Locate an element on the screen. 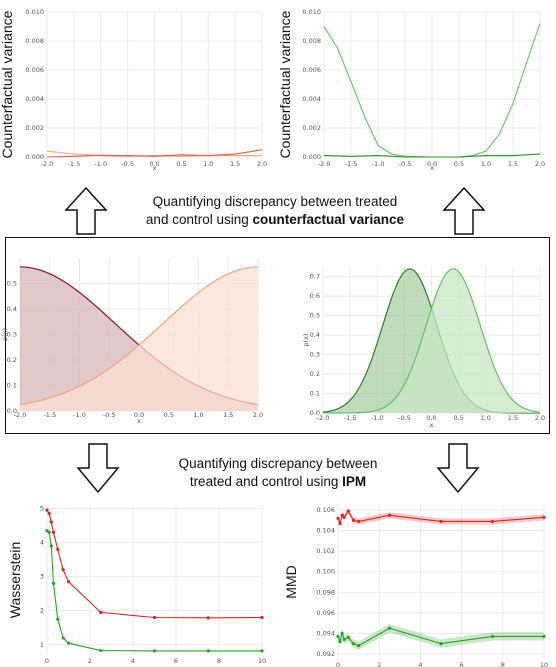  y-tick-label: 0.008 is located at coordinates (34, 41).